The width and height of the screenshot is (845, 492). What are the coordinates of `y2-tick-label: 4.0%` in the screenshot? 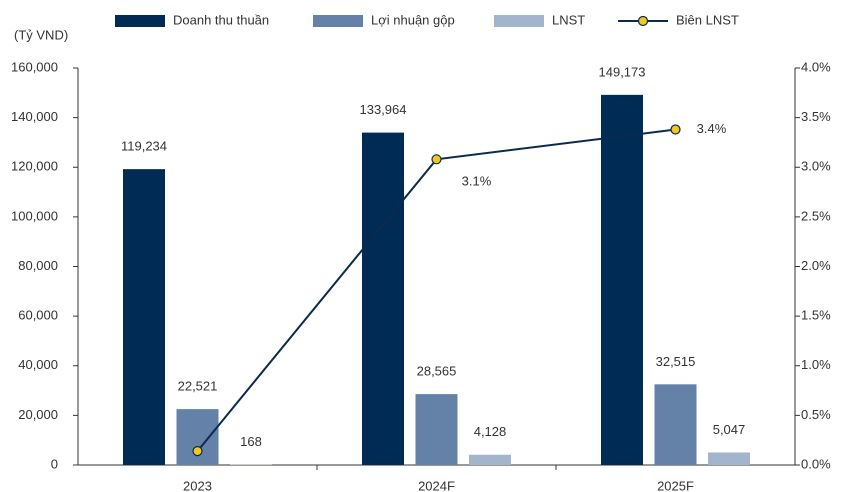 It's located at (816, 66).